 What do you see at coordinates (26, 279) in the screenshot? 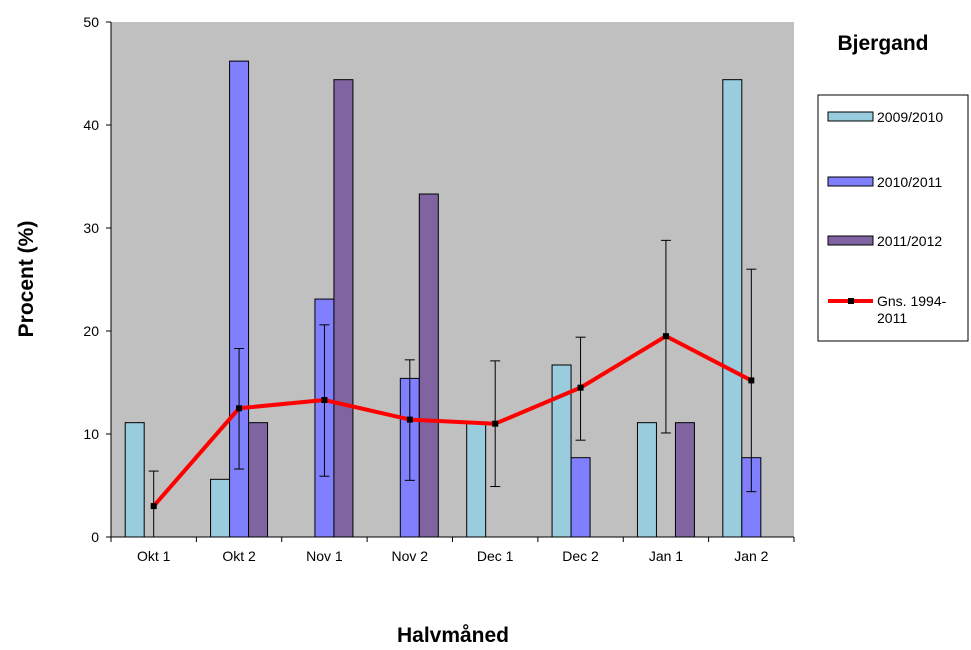
I see `y-axis-title: Procent (%)` at bounding box center [26, 279].